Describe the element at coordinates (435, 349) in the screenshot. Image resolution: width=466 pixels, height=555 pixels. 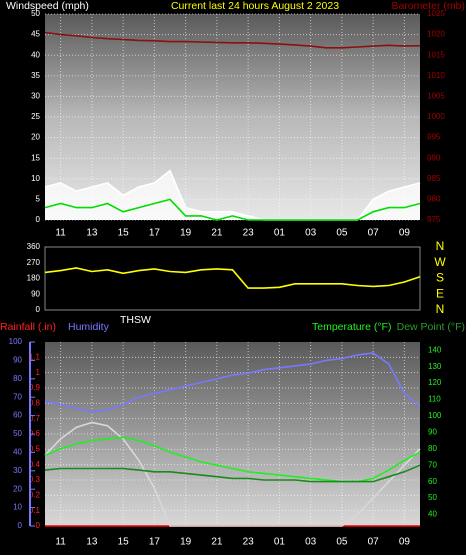
I see `y2-tick-label: 140` at that location.